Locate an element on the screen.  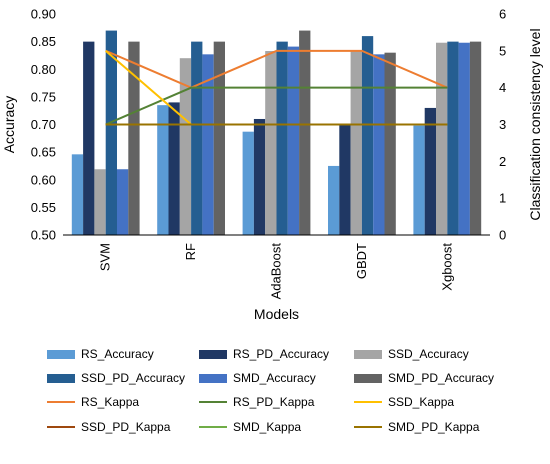
bar-SMD_PD_Accuracy-Xgboost is located at coordinates (475, 138).